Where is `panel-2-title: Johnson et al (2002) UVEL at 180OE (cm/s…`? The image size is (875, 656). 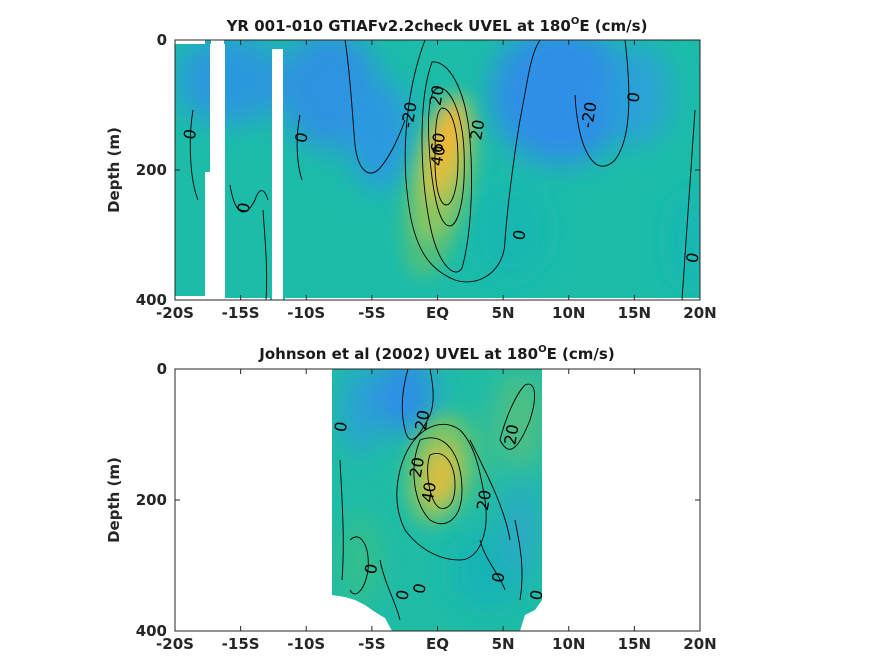 panel-2-title: Johnson et al (2002) UVEL at 180OE (cm/s… is located at coordinates (436, 353).